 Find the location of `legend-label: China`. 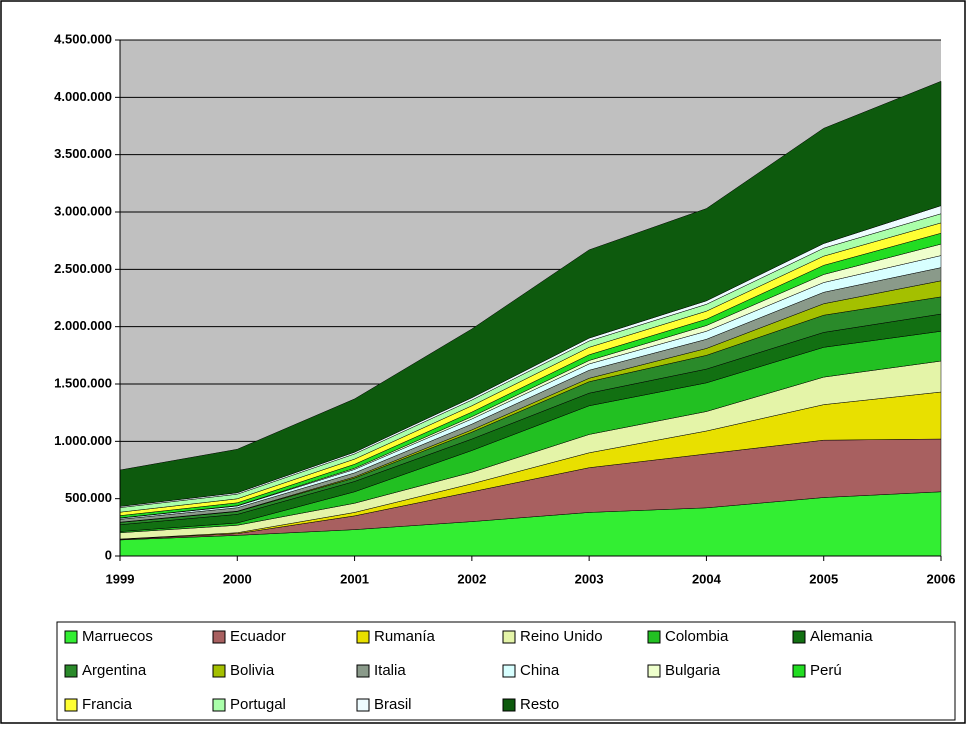

legend-label: China is located at coordinates (540, 670).